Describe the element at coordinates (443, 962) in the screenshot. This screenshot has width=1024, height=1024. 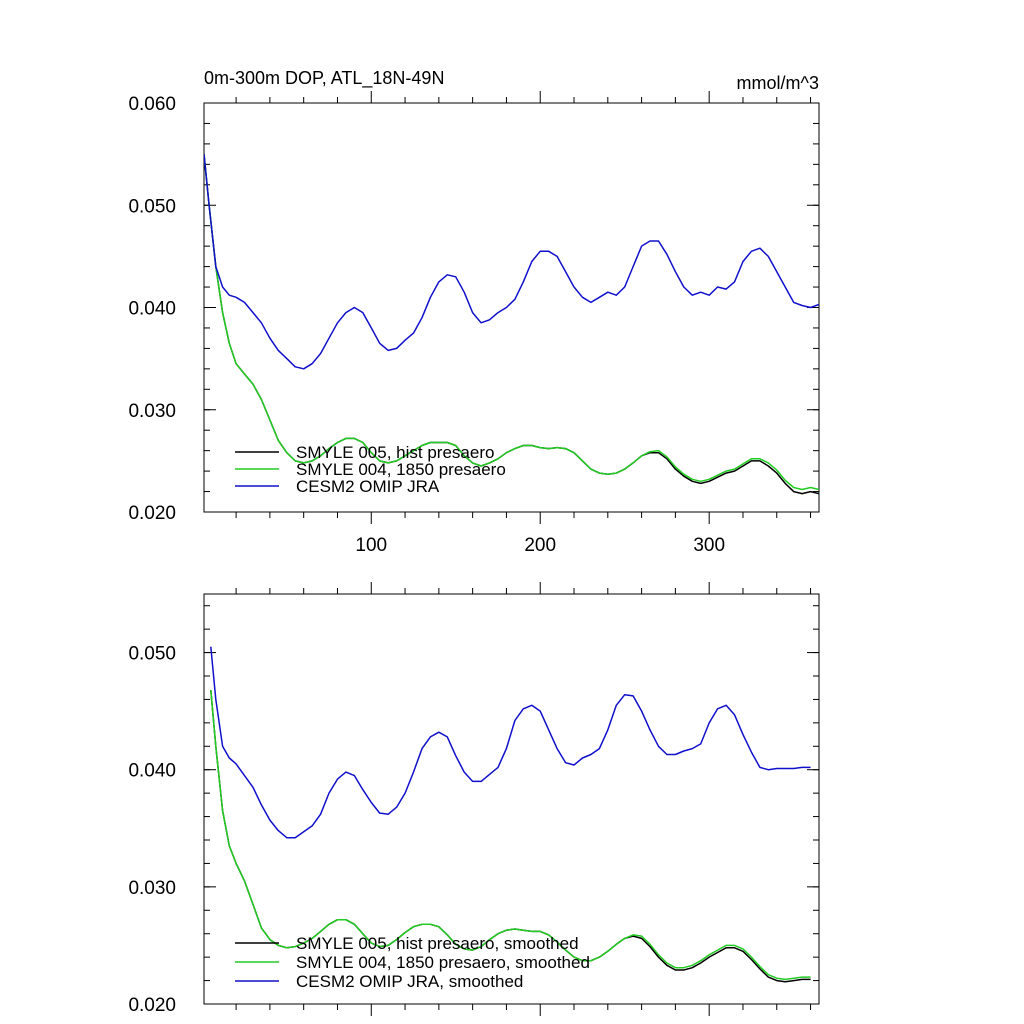
I see `legend-label: SMYLE 004, 1850 presaero, smoothed` at that location.